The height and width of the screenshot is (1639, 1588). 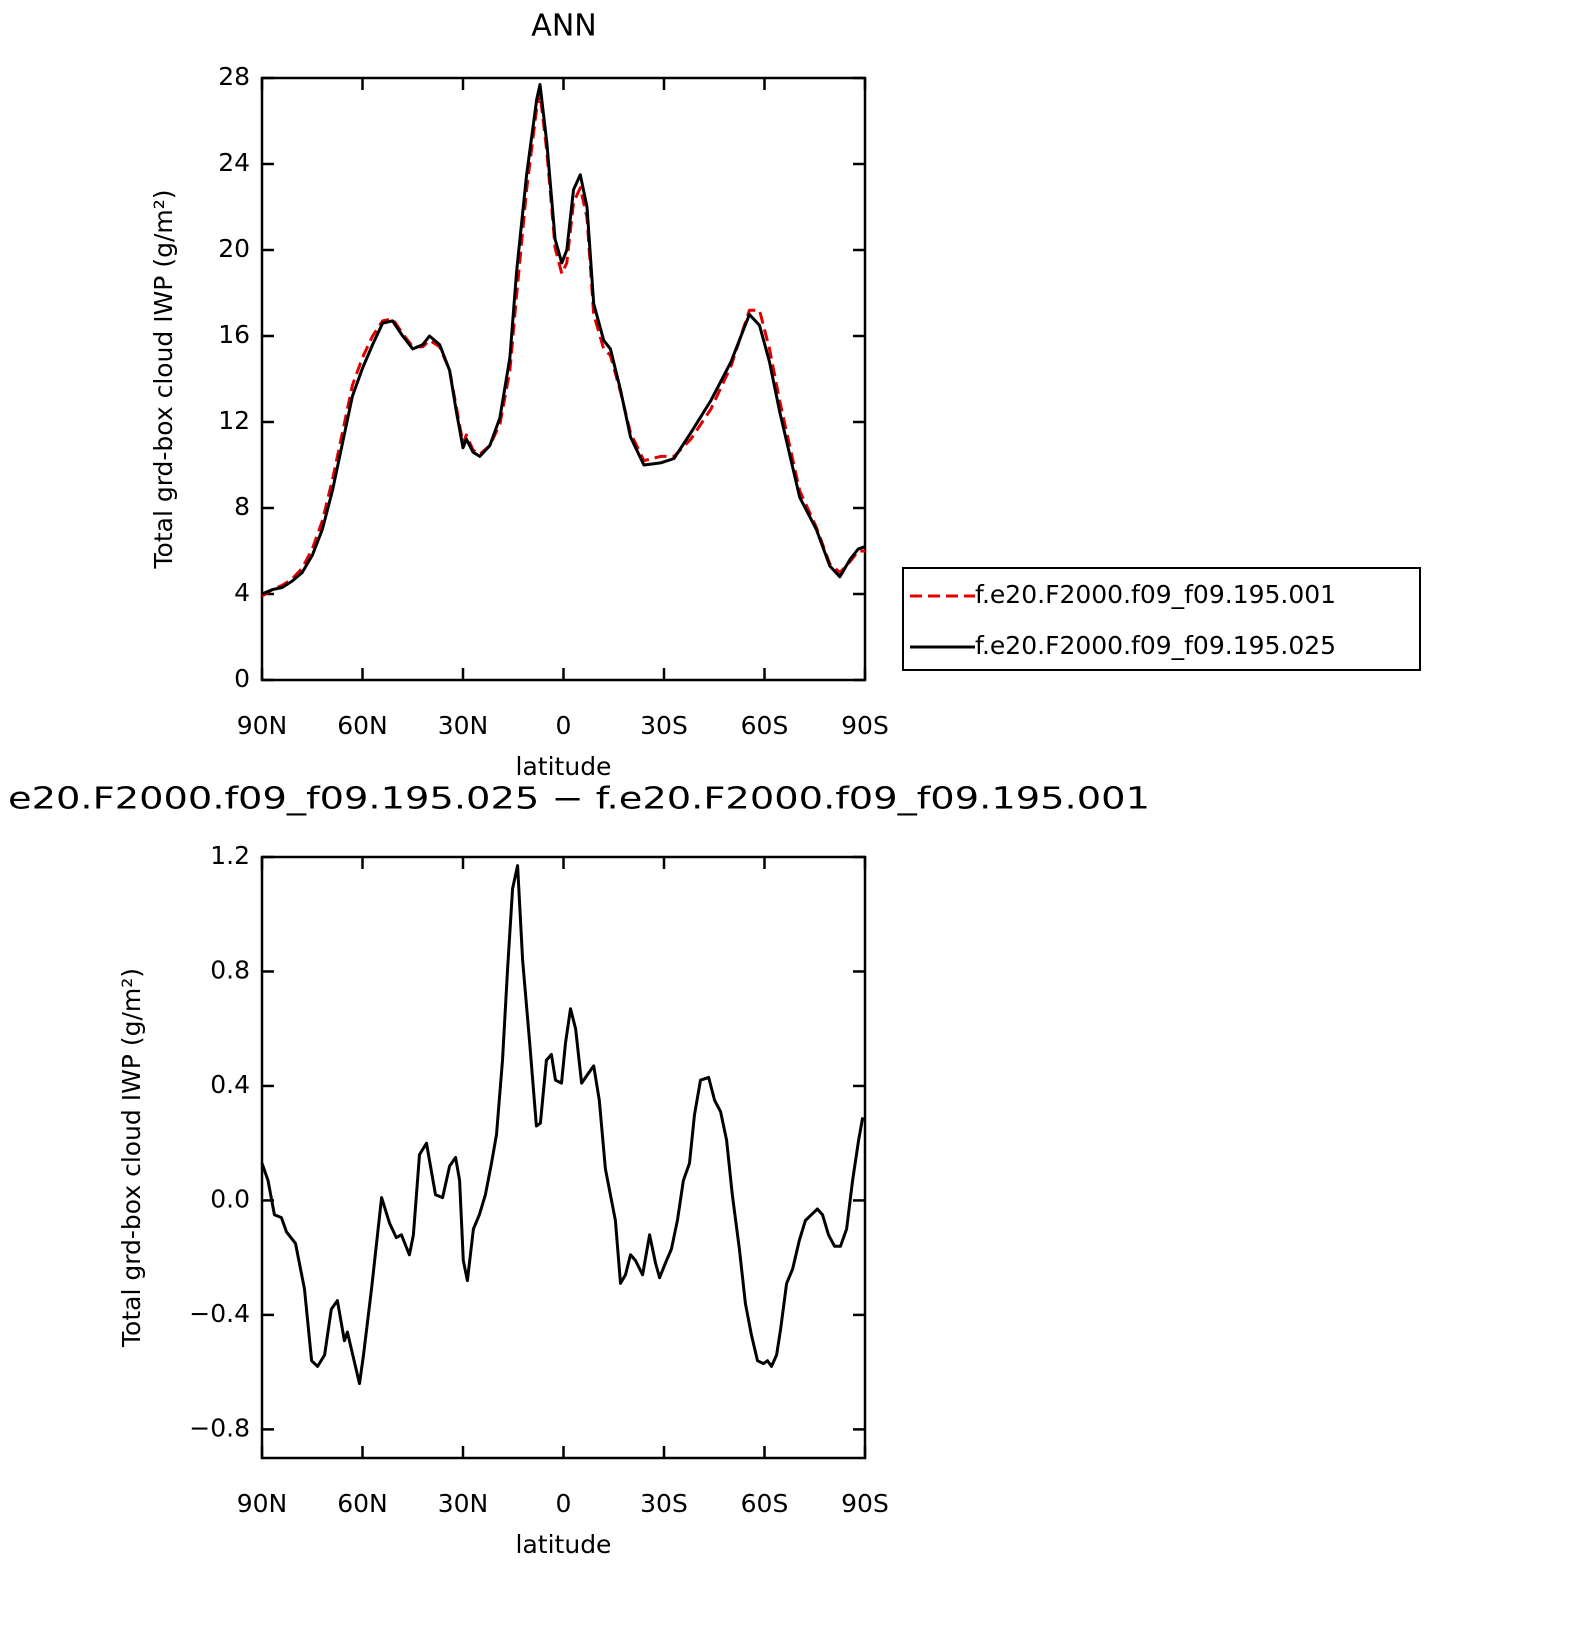 I want to click on y-tick-label: 12, so click(x=234, y=420).